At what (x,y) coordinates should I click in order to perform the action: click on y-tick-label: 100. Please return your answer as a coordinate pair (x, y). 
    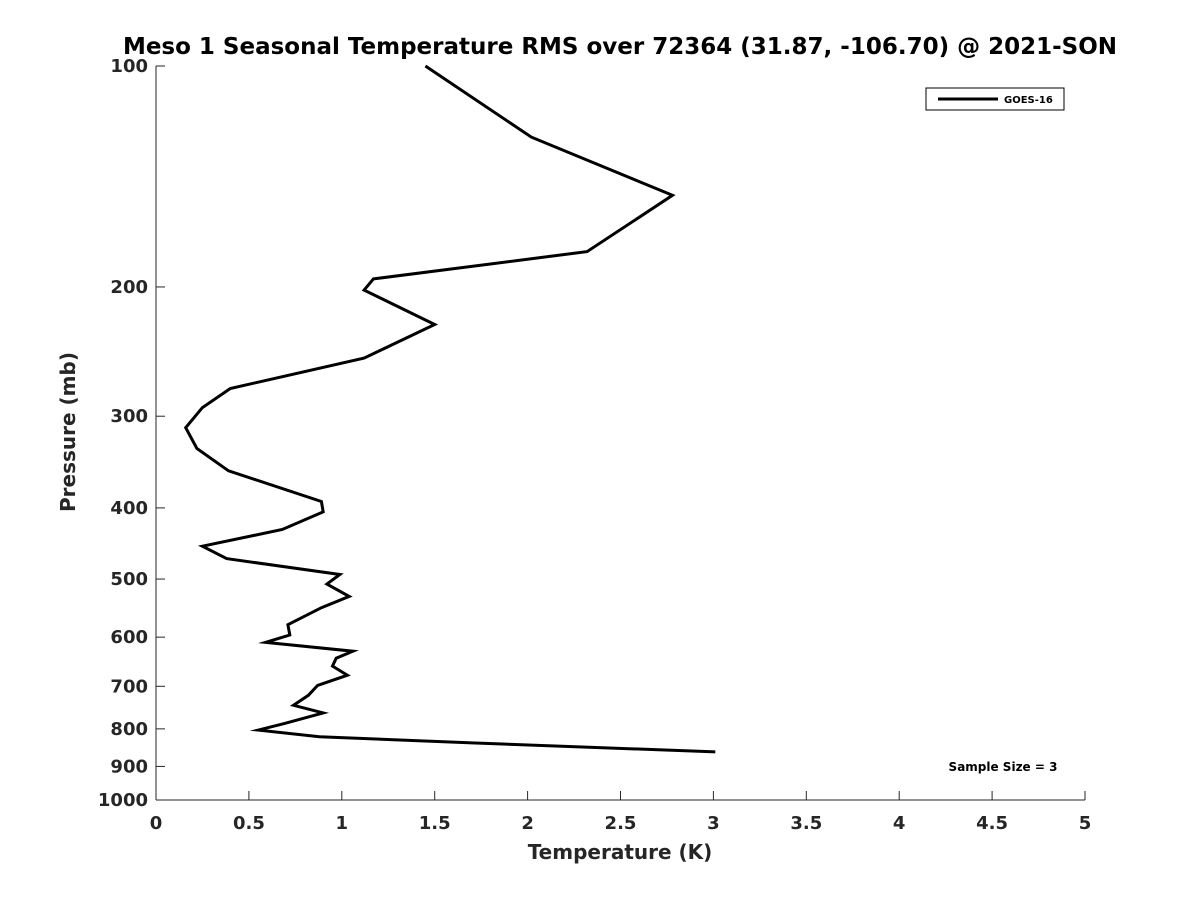
    Looking at the image, I should click on (129, 66).